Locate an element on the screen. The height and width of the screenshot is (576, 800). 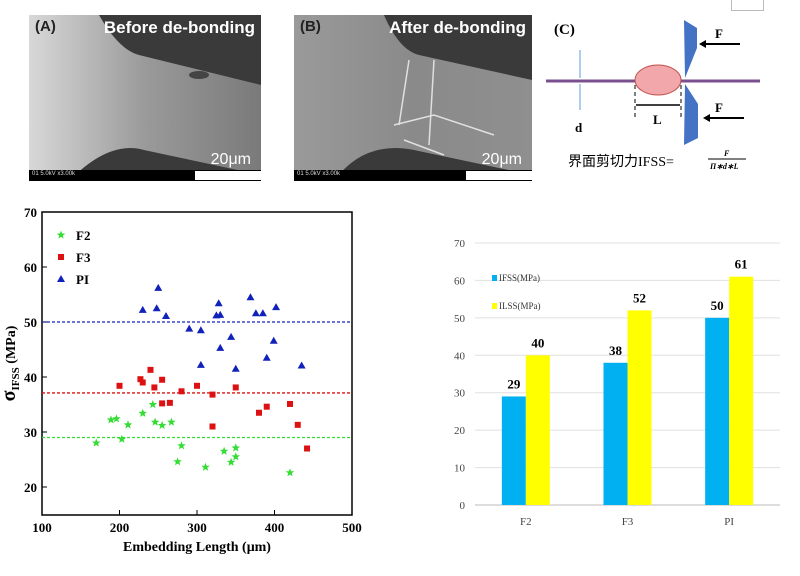
data-label: 61 is located at coordinates (741, 264).